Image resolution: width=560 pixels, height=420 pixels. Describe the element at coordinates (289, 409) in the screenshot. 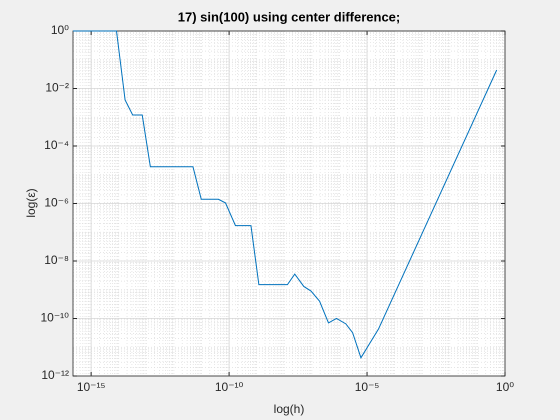

I see `x-axis-label: log(h)` at that location.